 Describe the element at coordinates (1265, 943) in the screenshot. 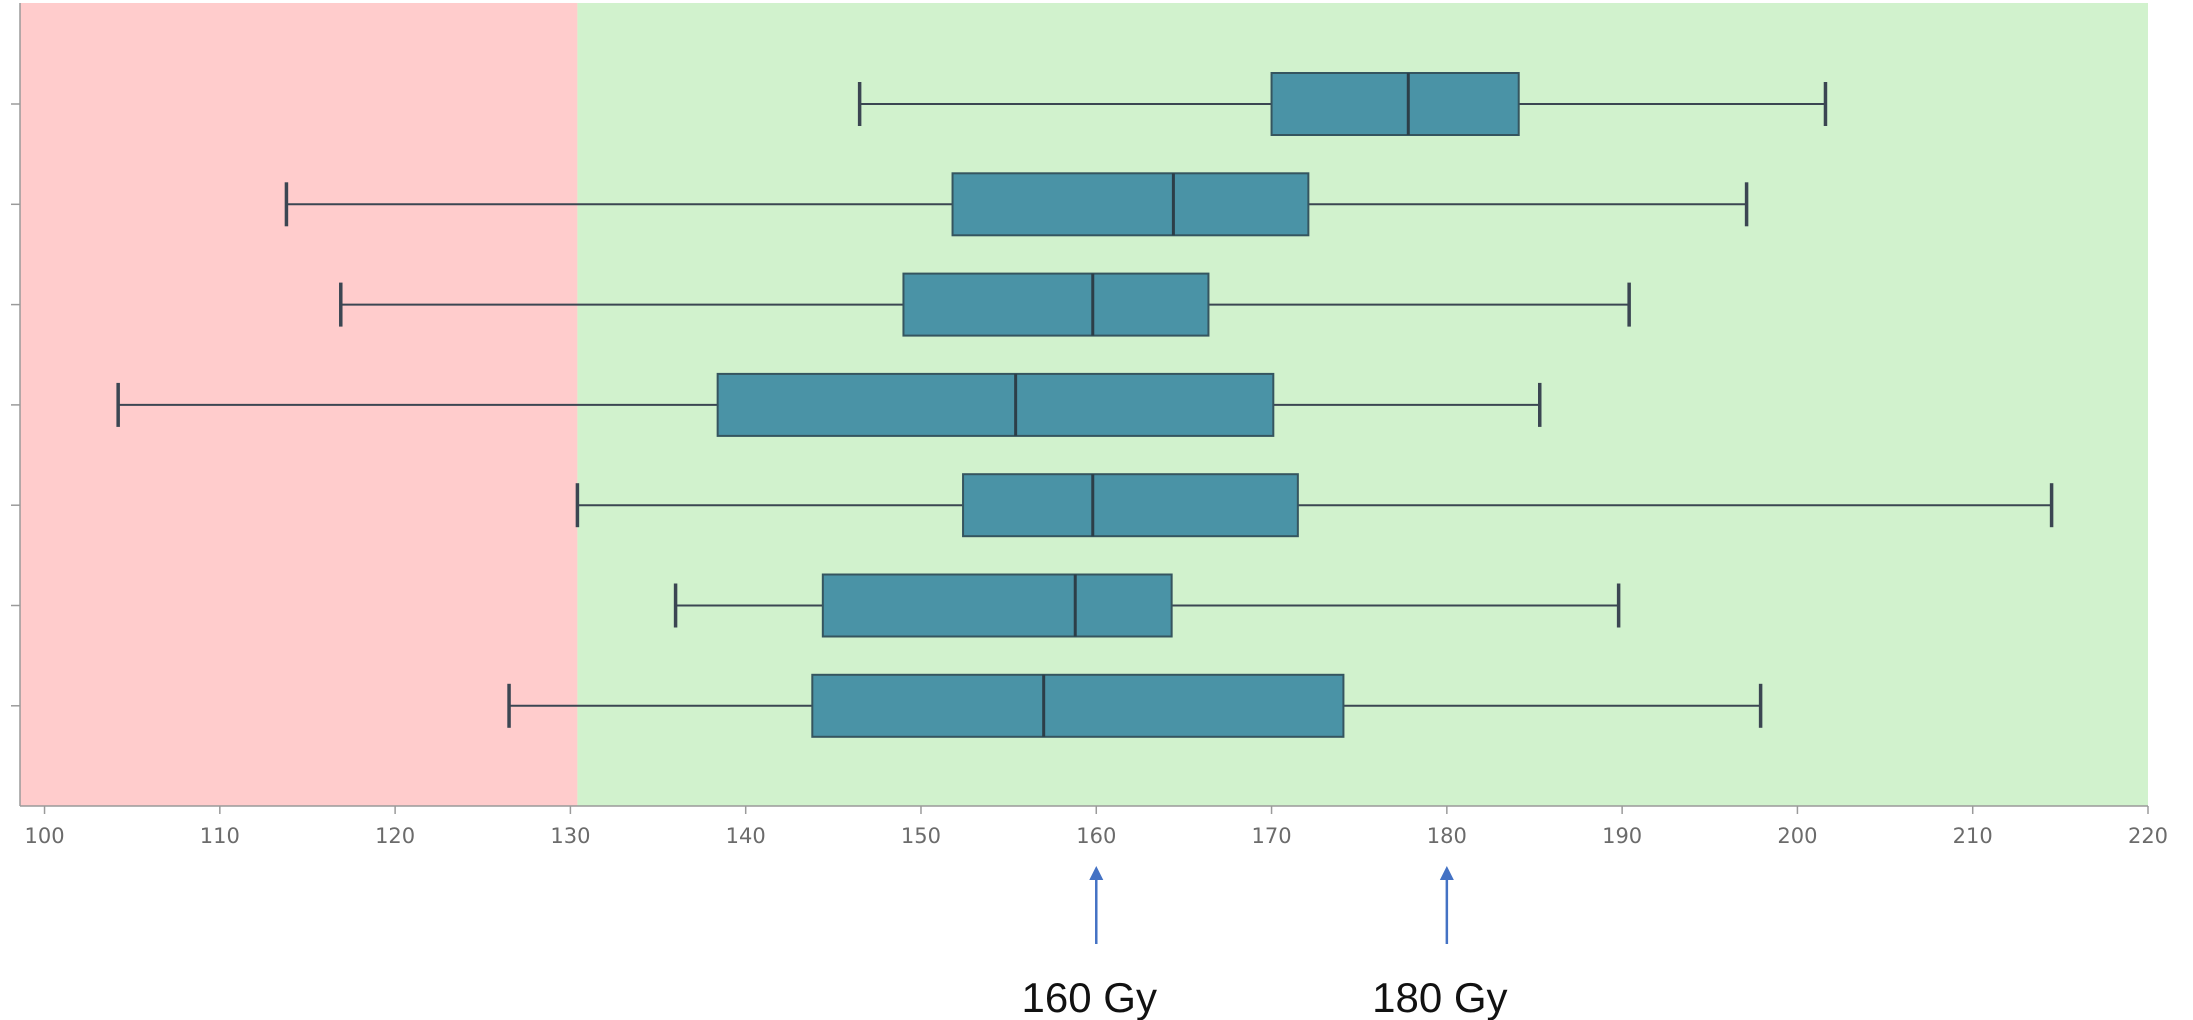

I see `annotations: 160 Gy 180 Gy` at that location.